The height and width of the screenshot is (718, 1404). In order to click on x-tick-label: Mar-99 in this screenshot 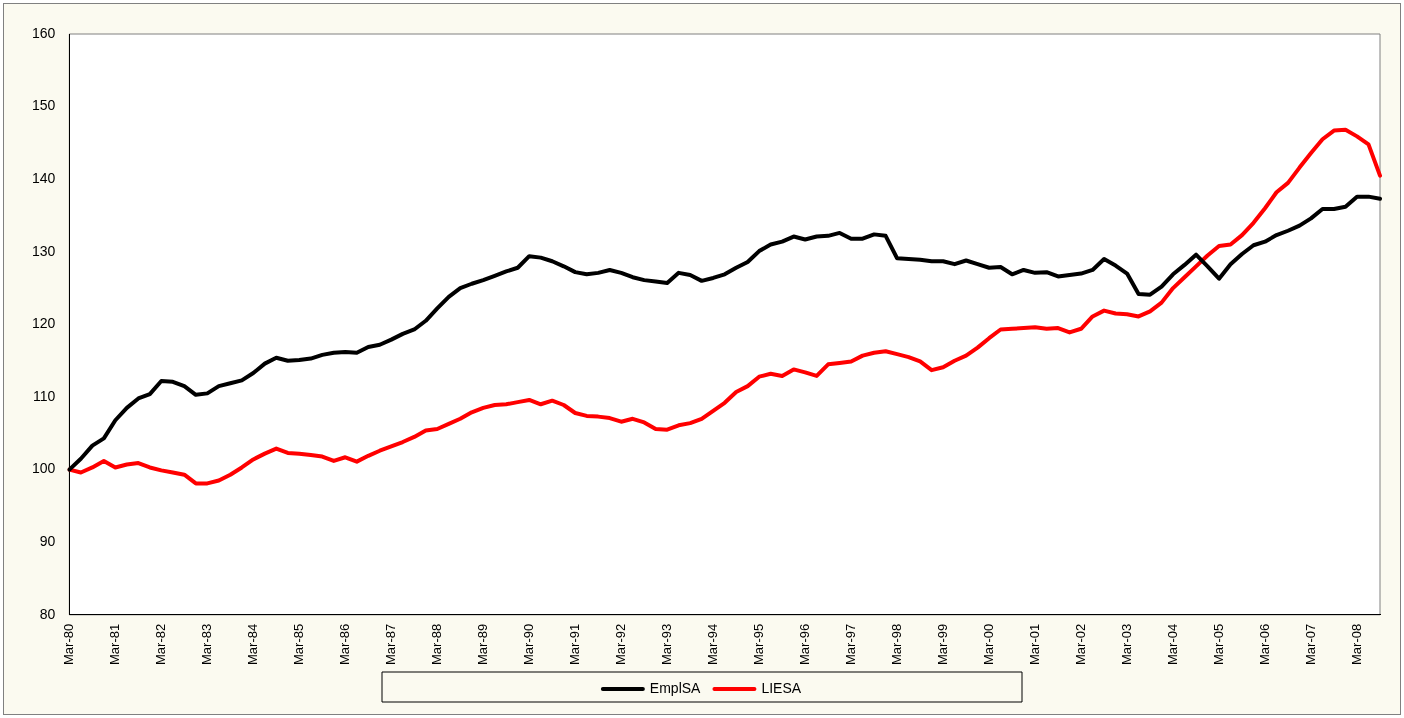, I will do `click(942, 644)`.